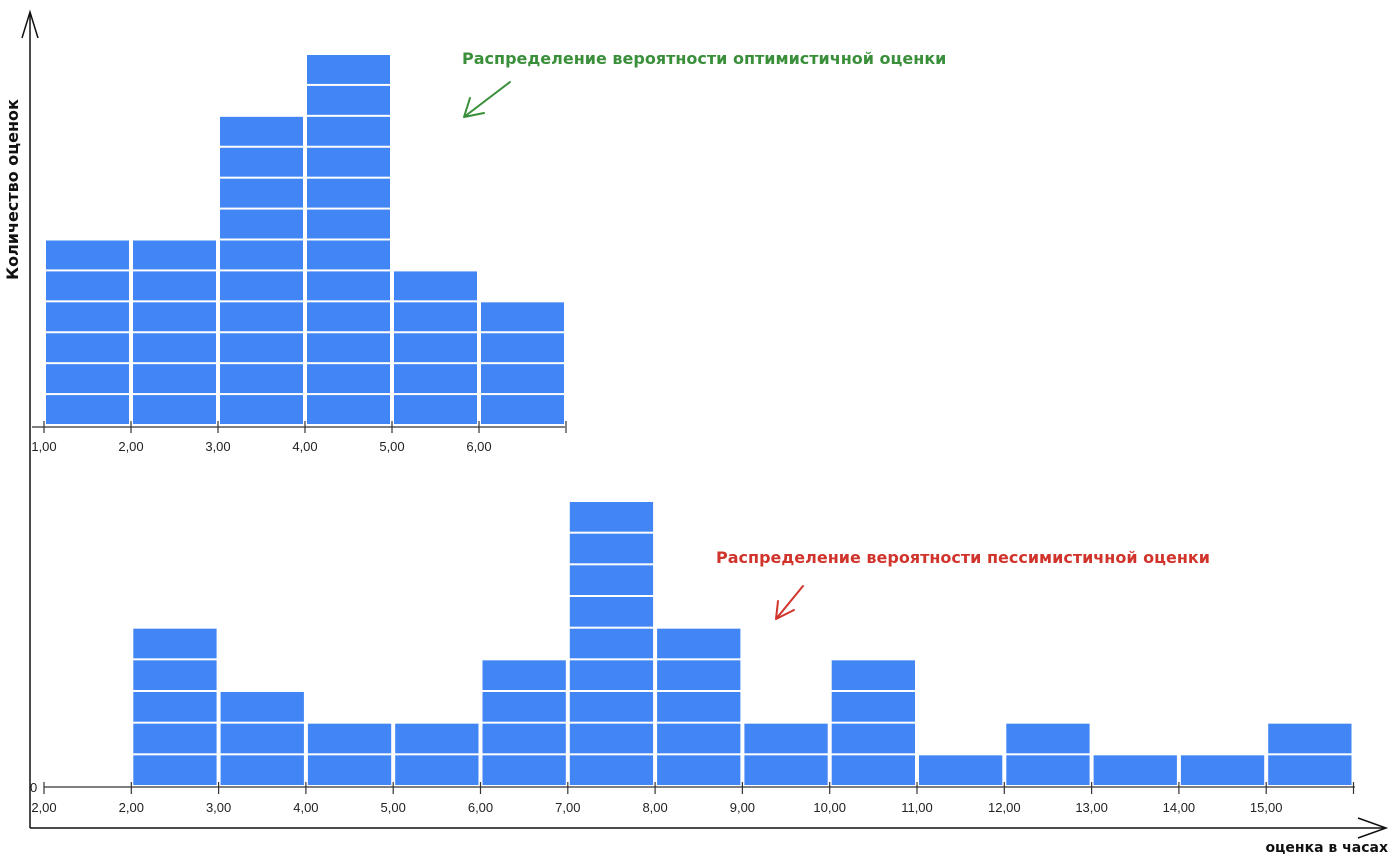  What do you see at coordinates (1326, 848) in the screenshot?
I see `x-axis-label: оценка в часах` at bounding box center [1326, 848].